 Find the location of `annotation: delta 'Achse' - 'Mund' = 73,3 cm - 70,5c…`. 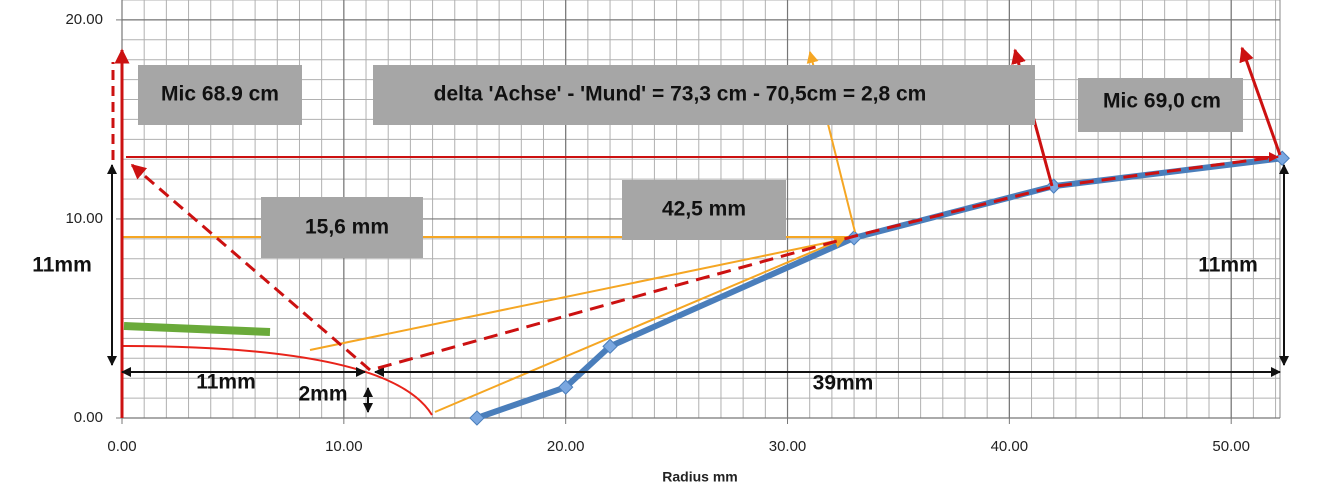

annotation: delta 'Achse' - 'Mund' = 73,3 cm - 70,5c… is located at coordinates (680, 94).